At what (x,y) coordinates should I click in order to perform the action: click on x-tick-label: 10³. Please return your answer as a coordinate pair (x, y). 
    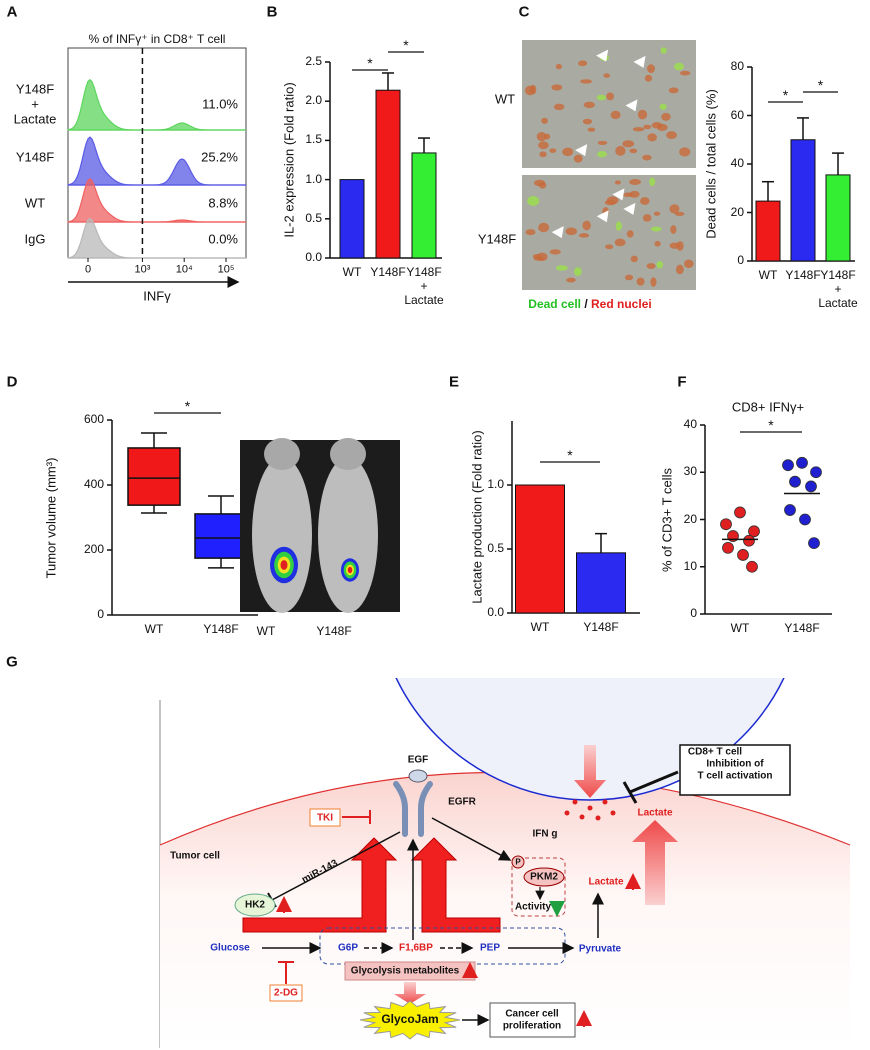
    Looking at the image, I should click on (142, 269).